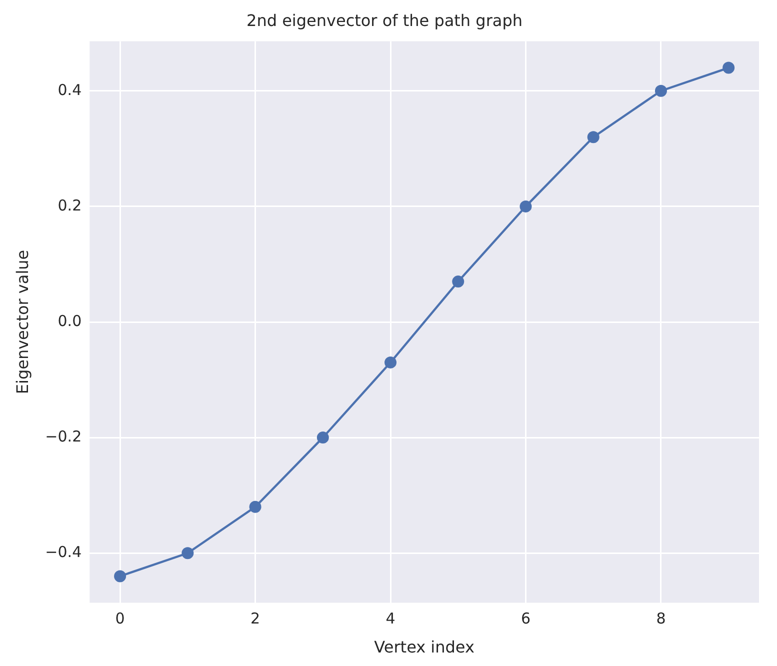 The image size is (777, 666). I want to click on y-axis-title: Eigenvector value, so click(22, 322).